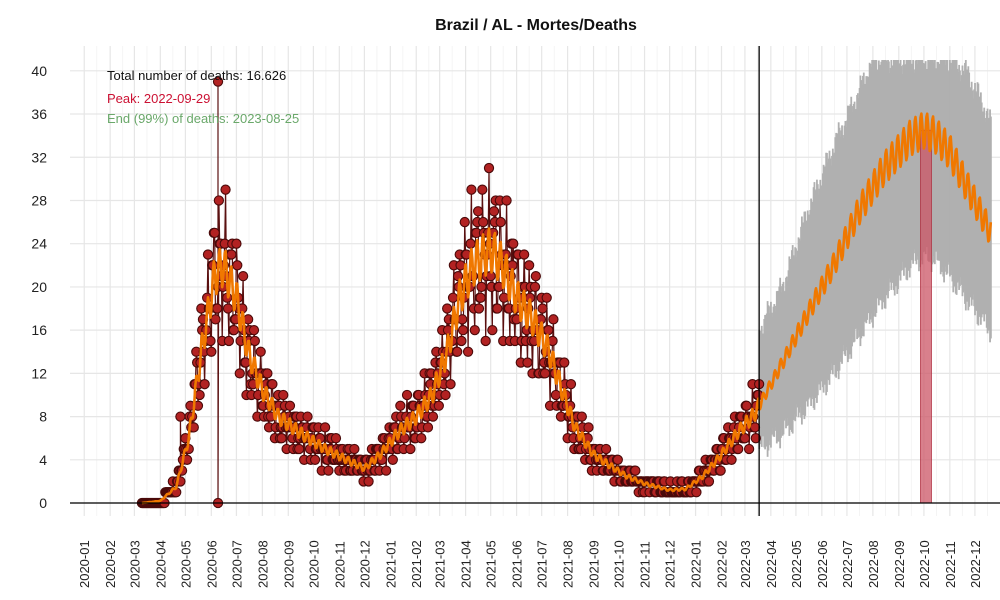  I want to click on x-tick-label: 2022-11, so click(950, 564).